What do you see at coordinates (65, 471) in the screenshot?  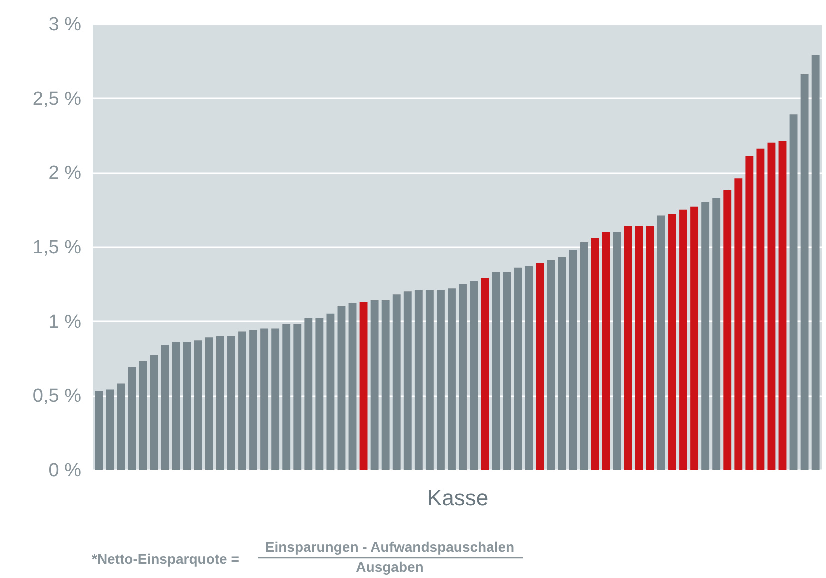 I see `y-tick-label: 0 %` at bounding box center [65, 471].